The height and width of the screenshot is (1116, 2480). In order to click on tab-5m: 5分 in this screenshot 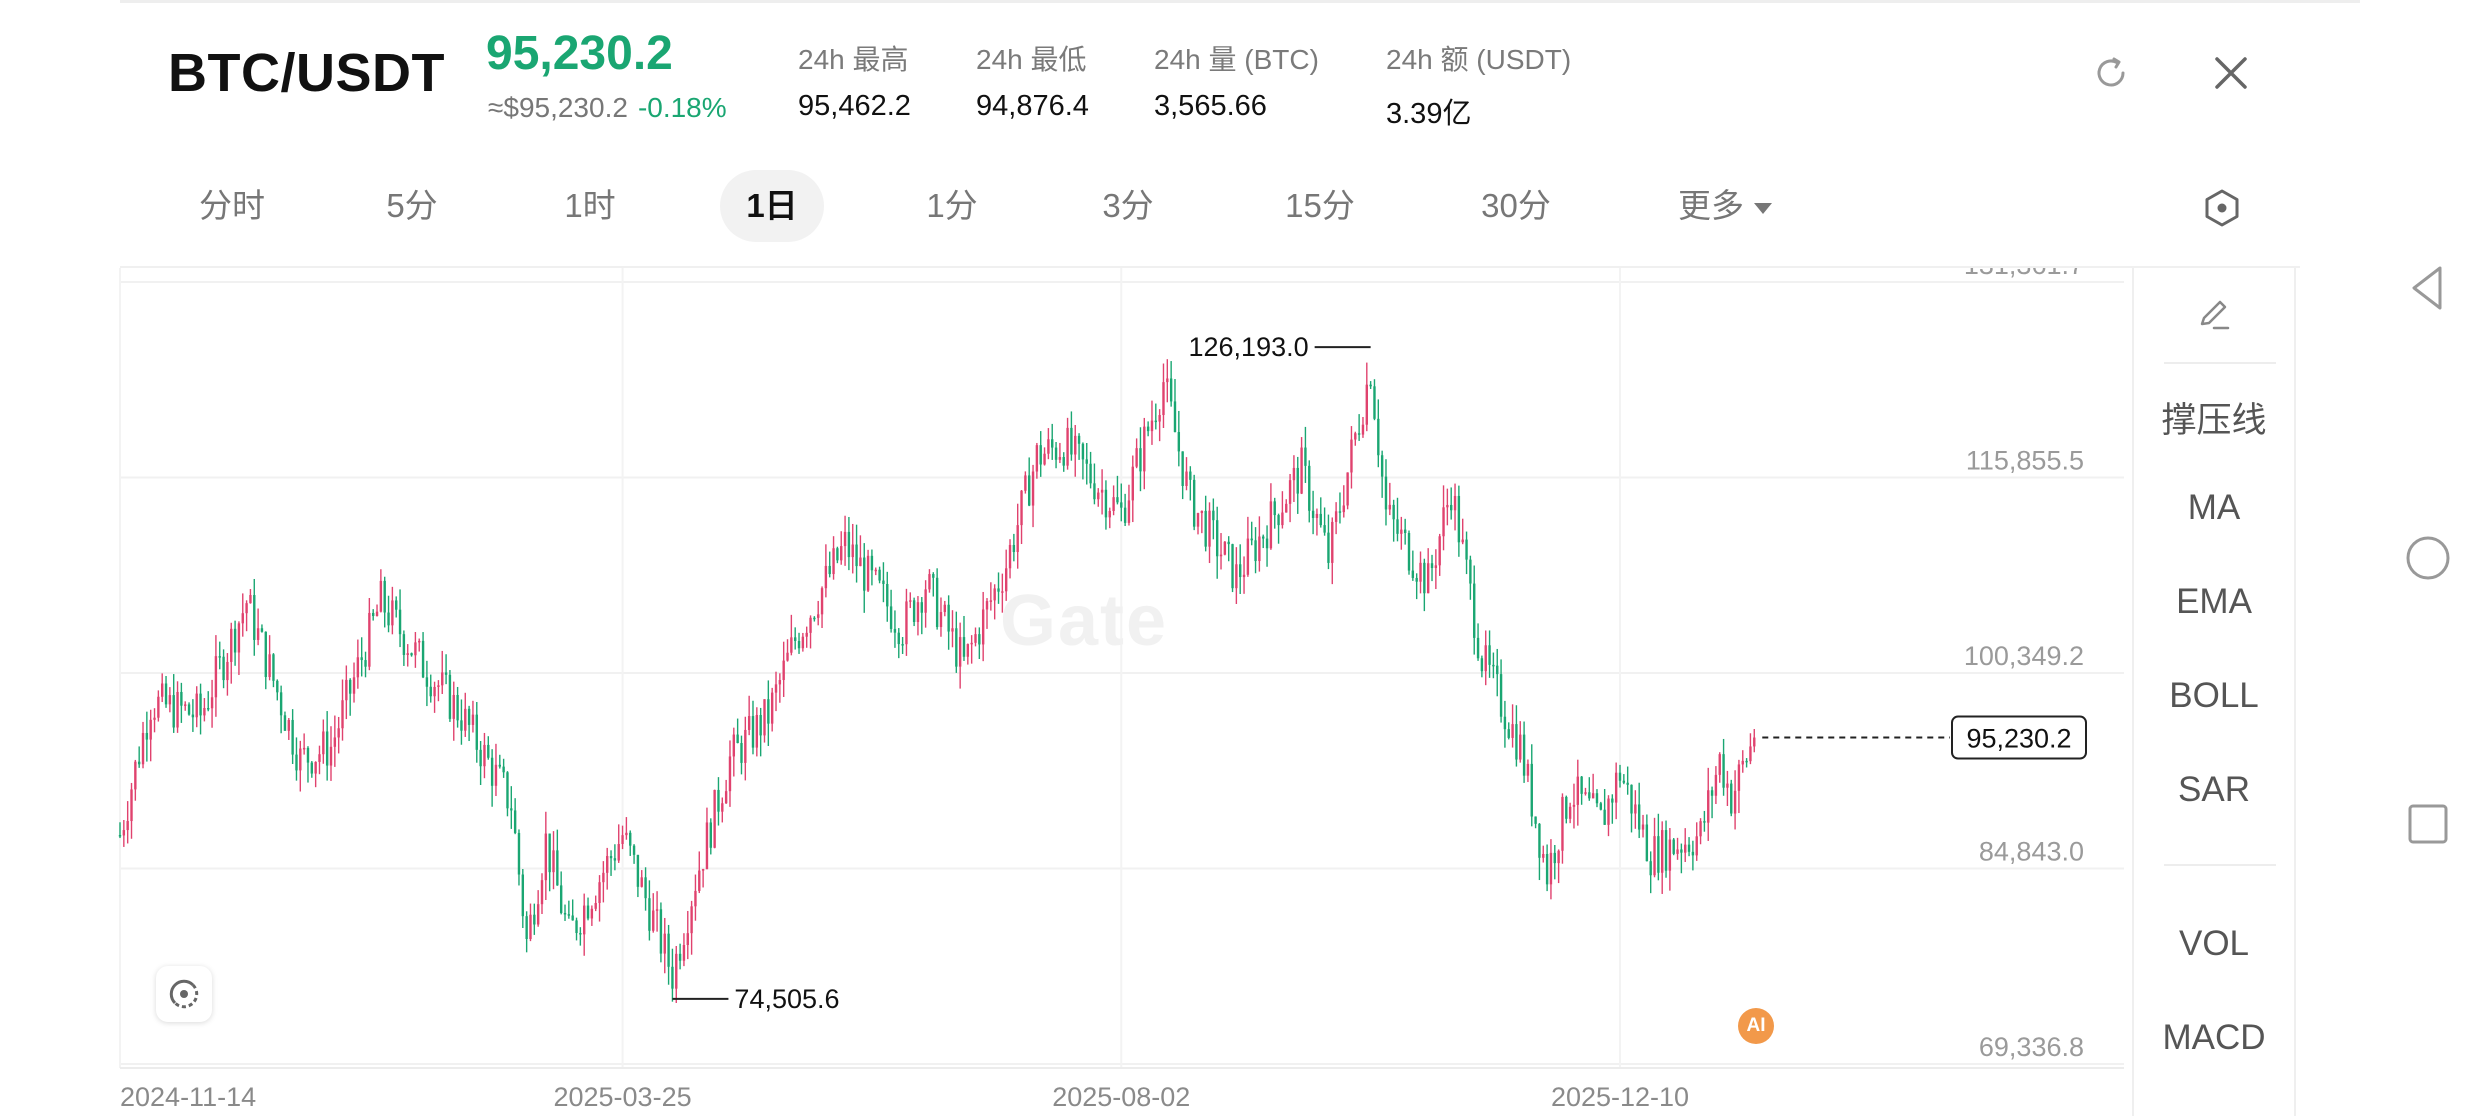, I will do `click(412, 205)`.